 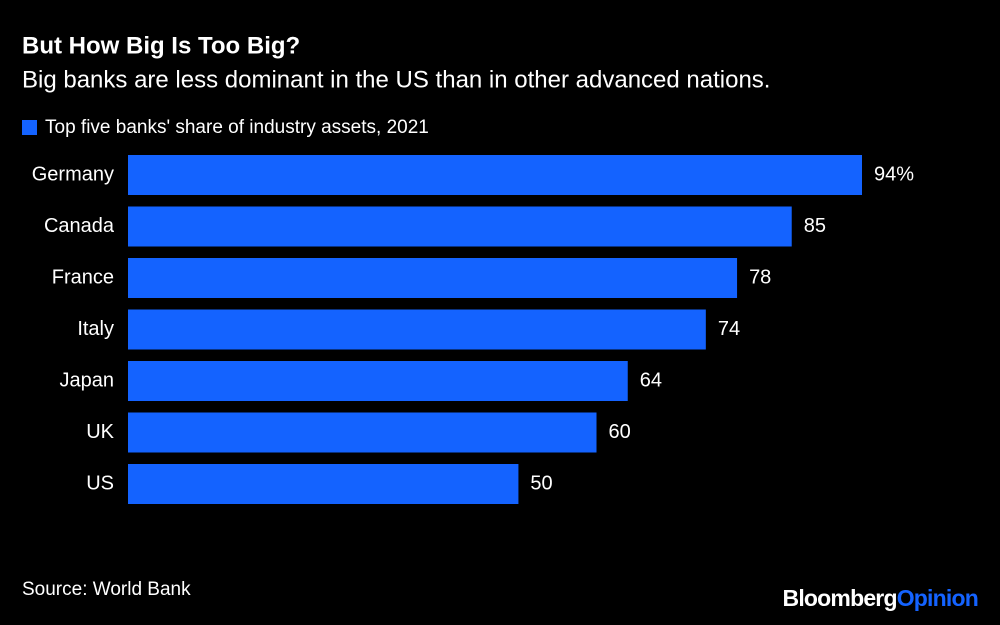 I want to click on brand: BloombergOpinion, so click(x=880, y=598).